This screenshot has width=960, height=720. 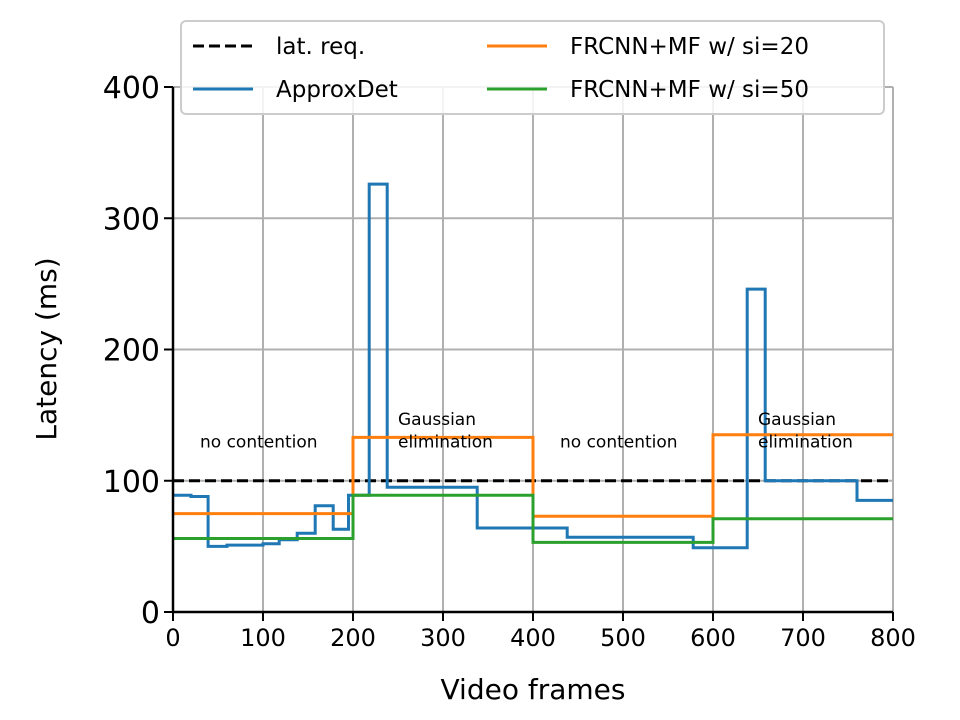 What do you see at coordinates (353, 638) in the screenshot?
I see `x-tick-label: 200` at bounding box center [353, 638].